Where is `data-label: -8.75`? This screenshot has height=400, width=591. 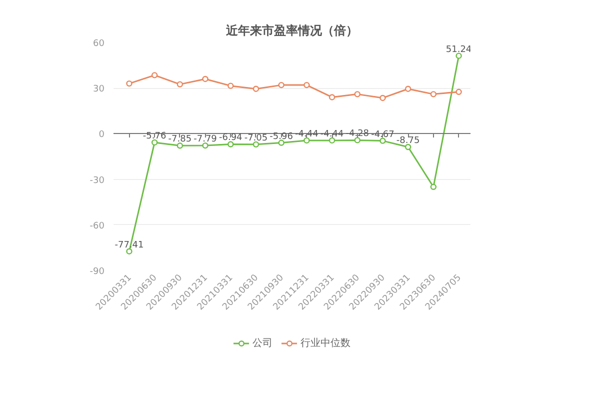 data-label: -8.75 is located at coordinates (408, 141).